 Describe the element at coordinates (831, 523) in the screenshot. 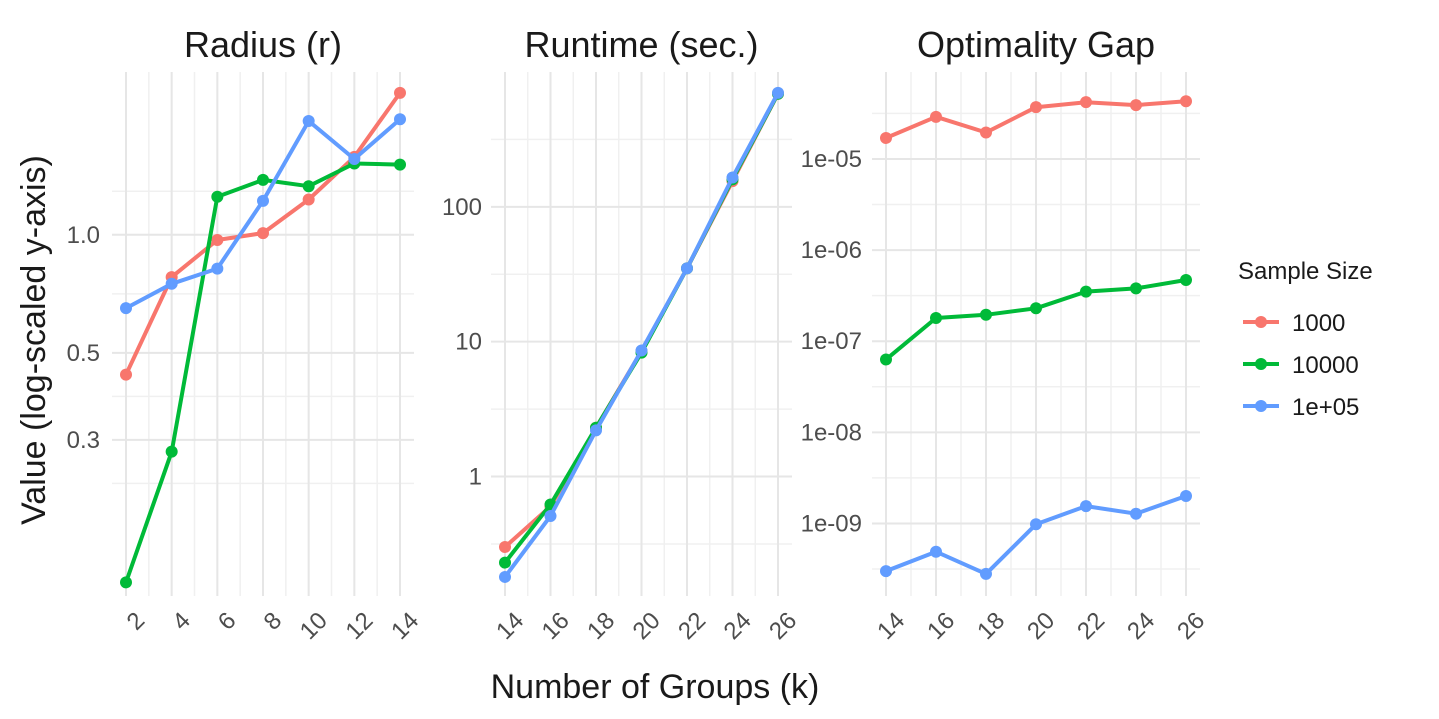

I see `y-tick-label: 1e-09` at that location.